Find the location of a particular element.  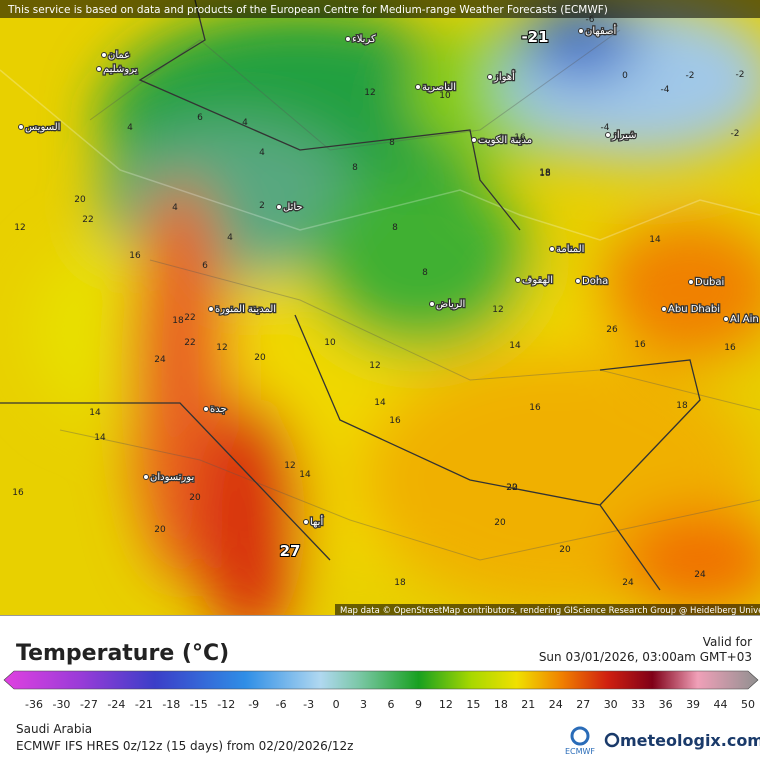

colorbar-tick-label: 44 is located at coordinates (721, 704).